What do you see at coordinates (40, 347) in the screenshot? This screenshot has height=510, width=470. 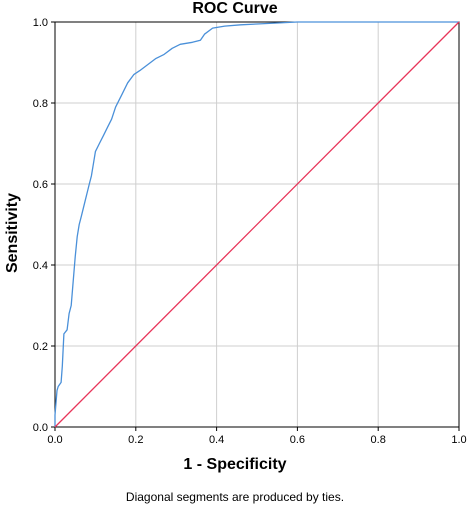 I see `y-tick-label: 0.2` at bounding box center [40, 347].